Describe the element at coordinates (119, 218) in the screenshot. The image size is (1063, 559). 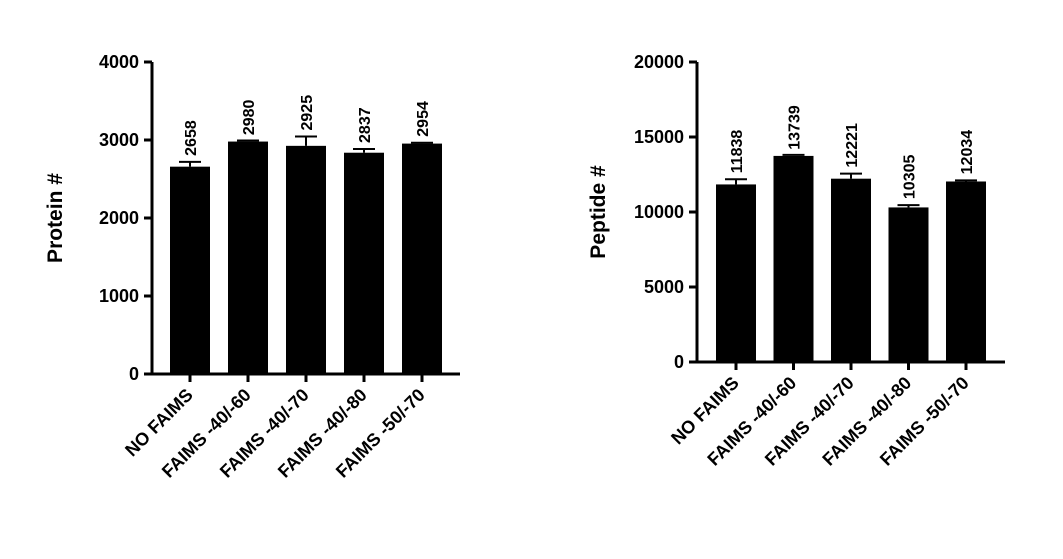
I see `y-tick-label: 2000` at that location.